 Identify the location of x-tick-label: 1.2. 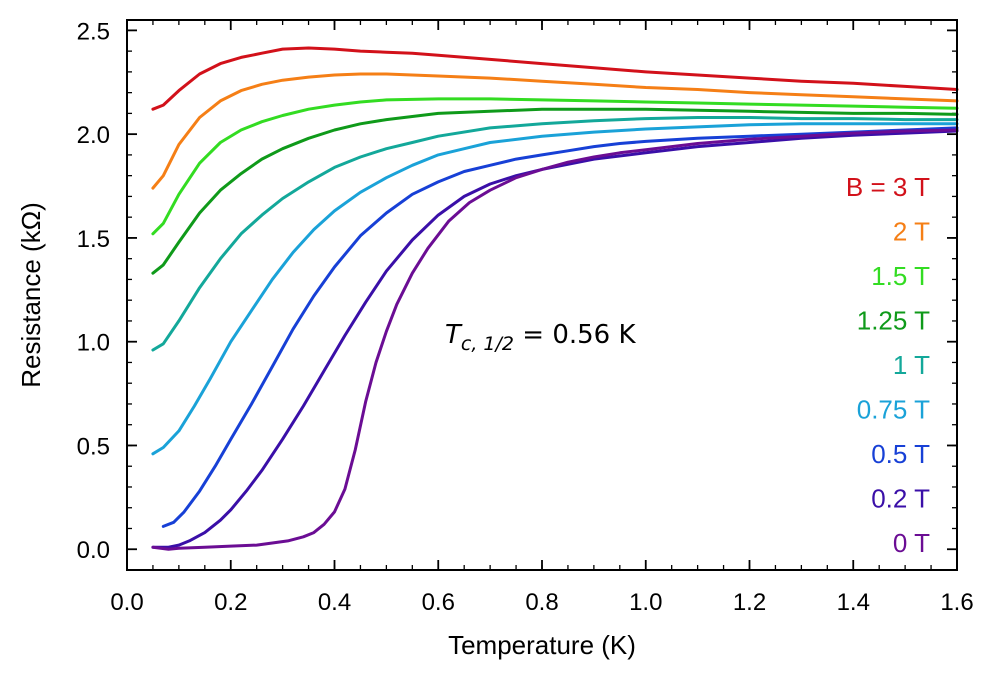
(749, 602).